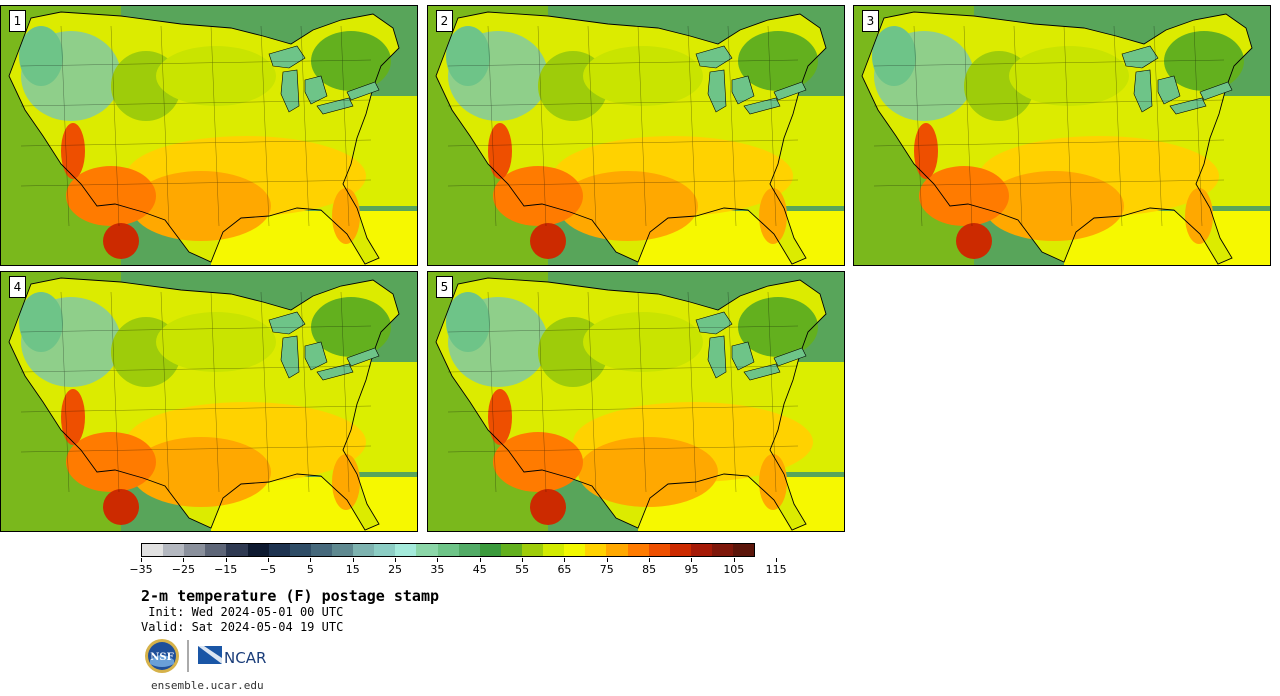  I want to click on map-panel-4: 4, so click(209, 401).